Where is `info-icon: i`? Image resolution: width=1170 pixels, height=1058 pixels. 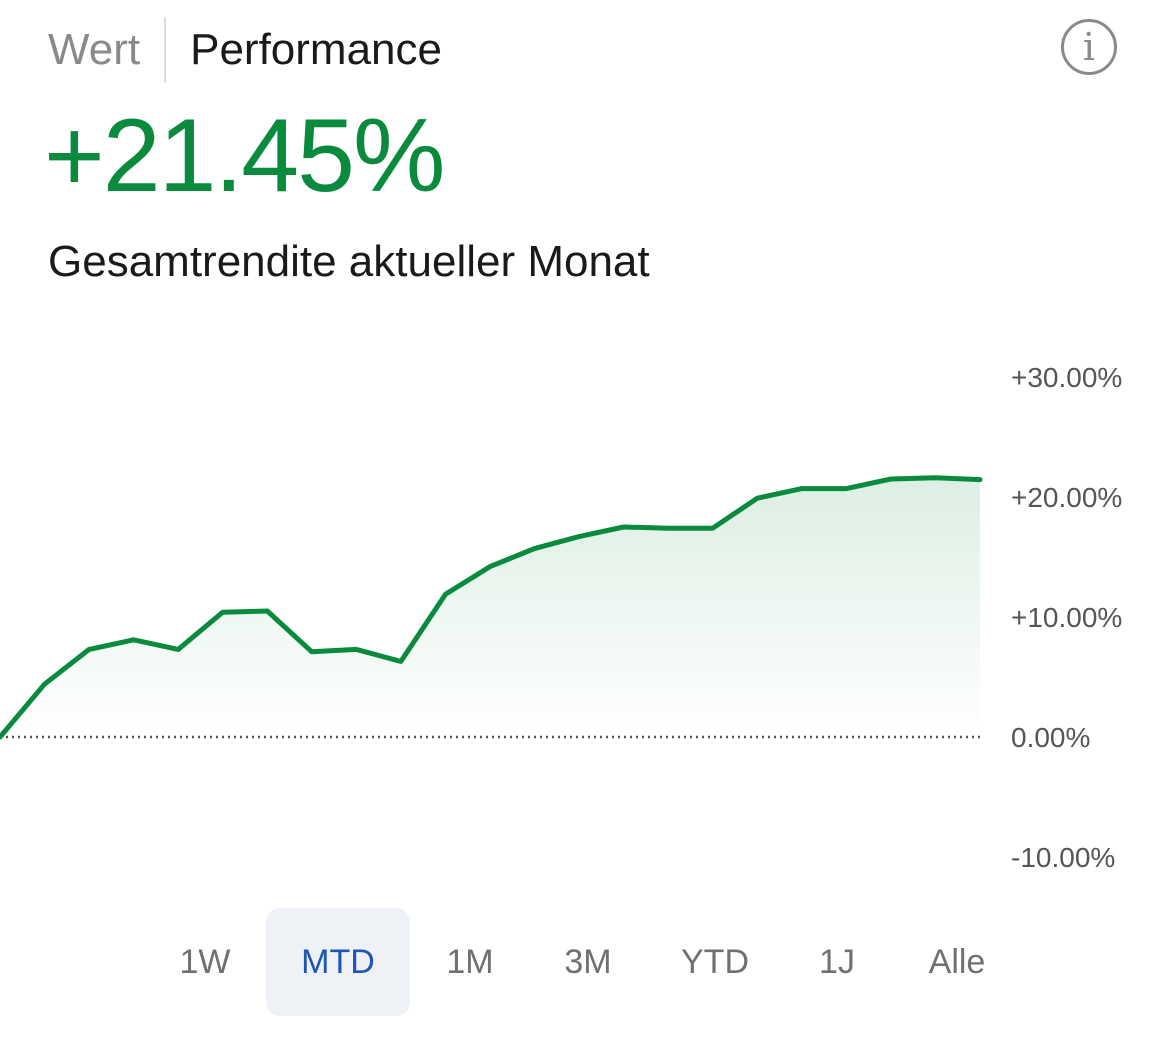 info-icon: i is located at coordinates (1089, 47).